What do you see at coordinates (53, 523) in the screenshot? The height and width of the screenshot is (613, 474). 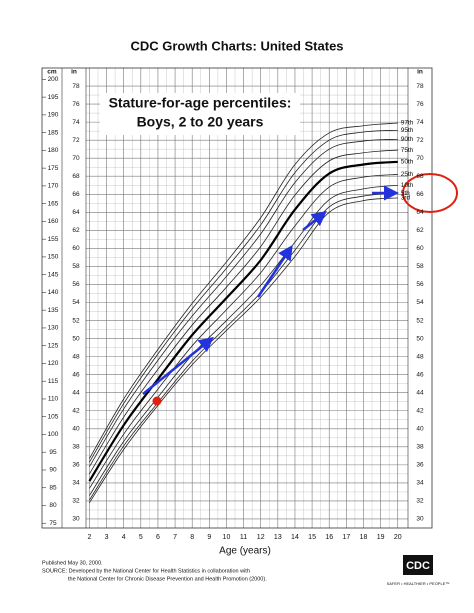 I see `y2-tick-label: 75` at bounding box center [53, 523].